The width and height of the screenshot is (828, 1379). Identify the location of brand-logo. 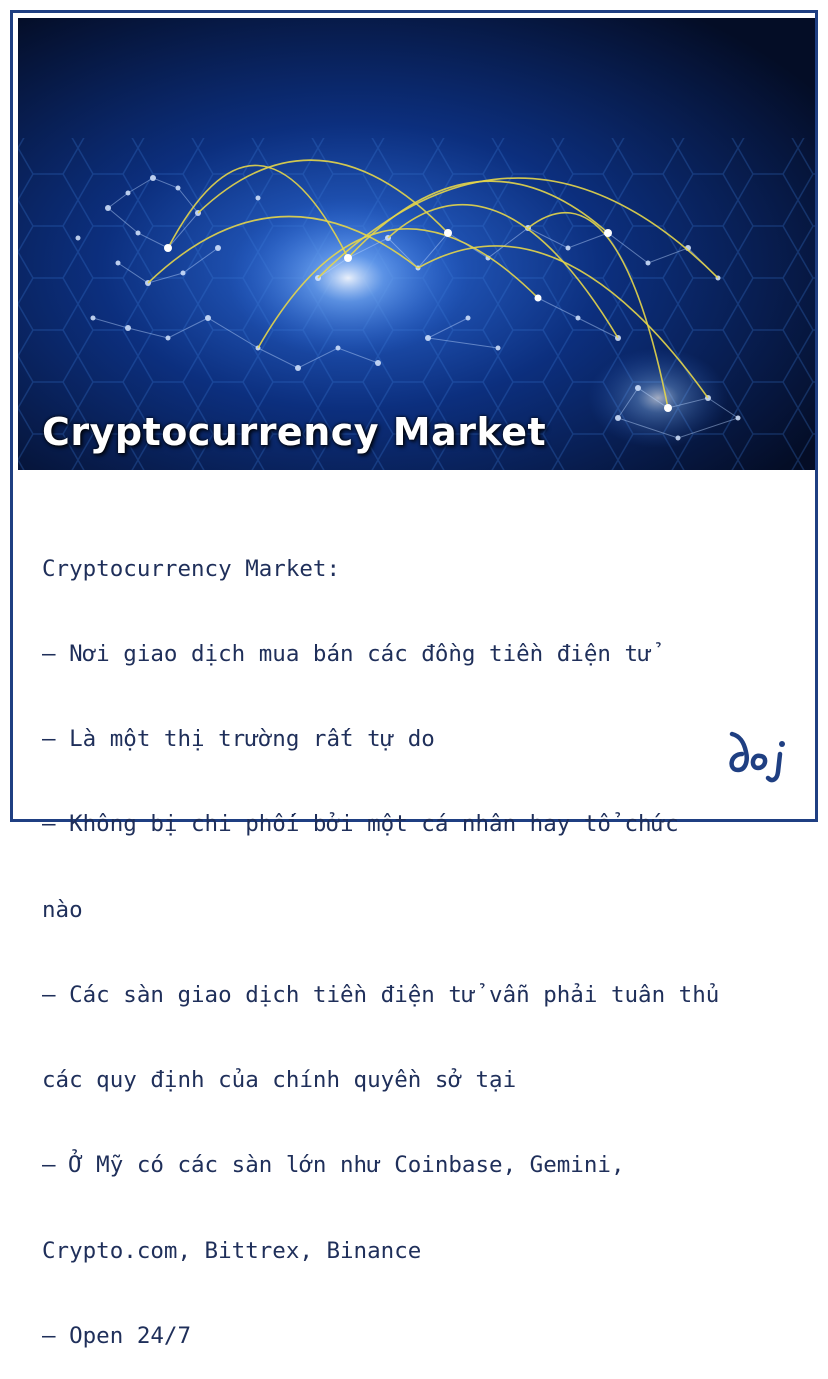
(758, 755).